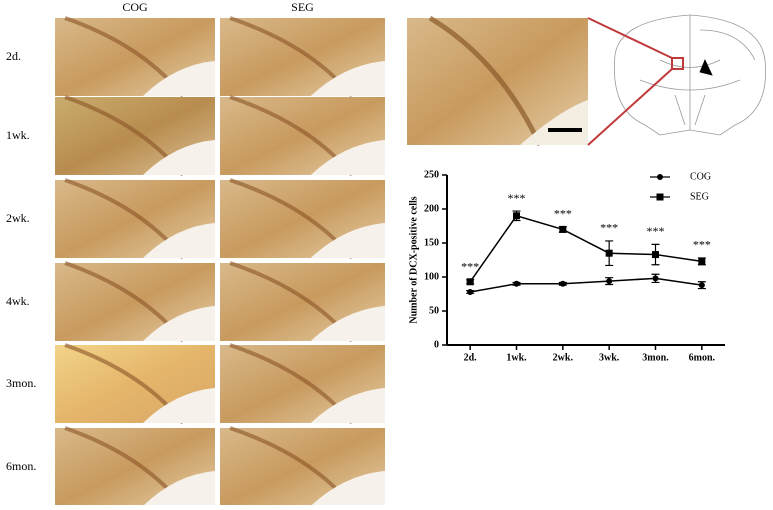 This screenshot has height=510, width=773. Describe the element at coordinates (497, 81) in the screenshot. I see `zoom-image` at that location.